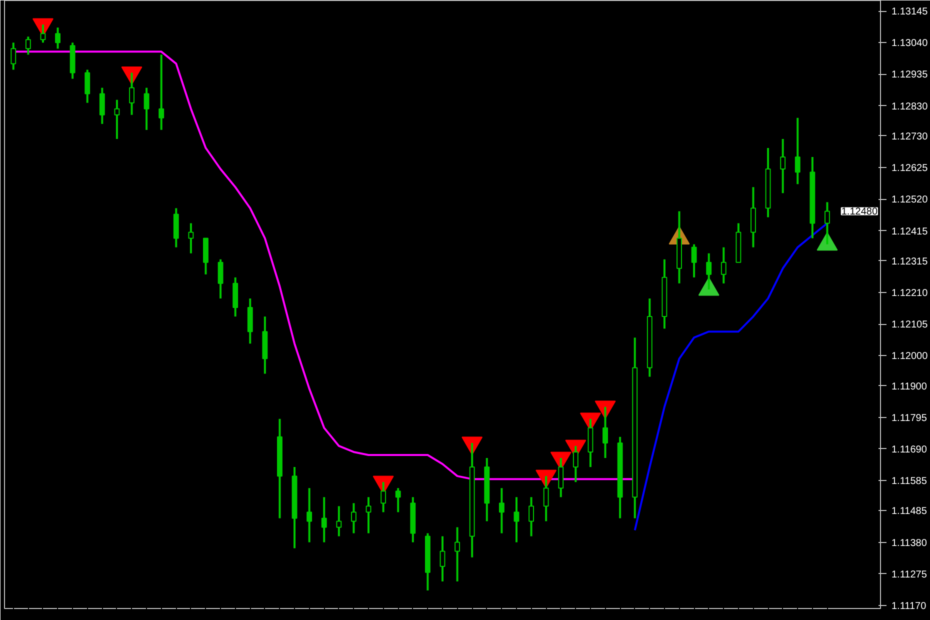 This screenshot has height=620, width=930. What do you see at coordinates (910, 232) in the screenshot?
I see `y-tick-label: 1.12415` at bounding box center [910, 232].